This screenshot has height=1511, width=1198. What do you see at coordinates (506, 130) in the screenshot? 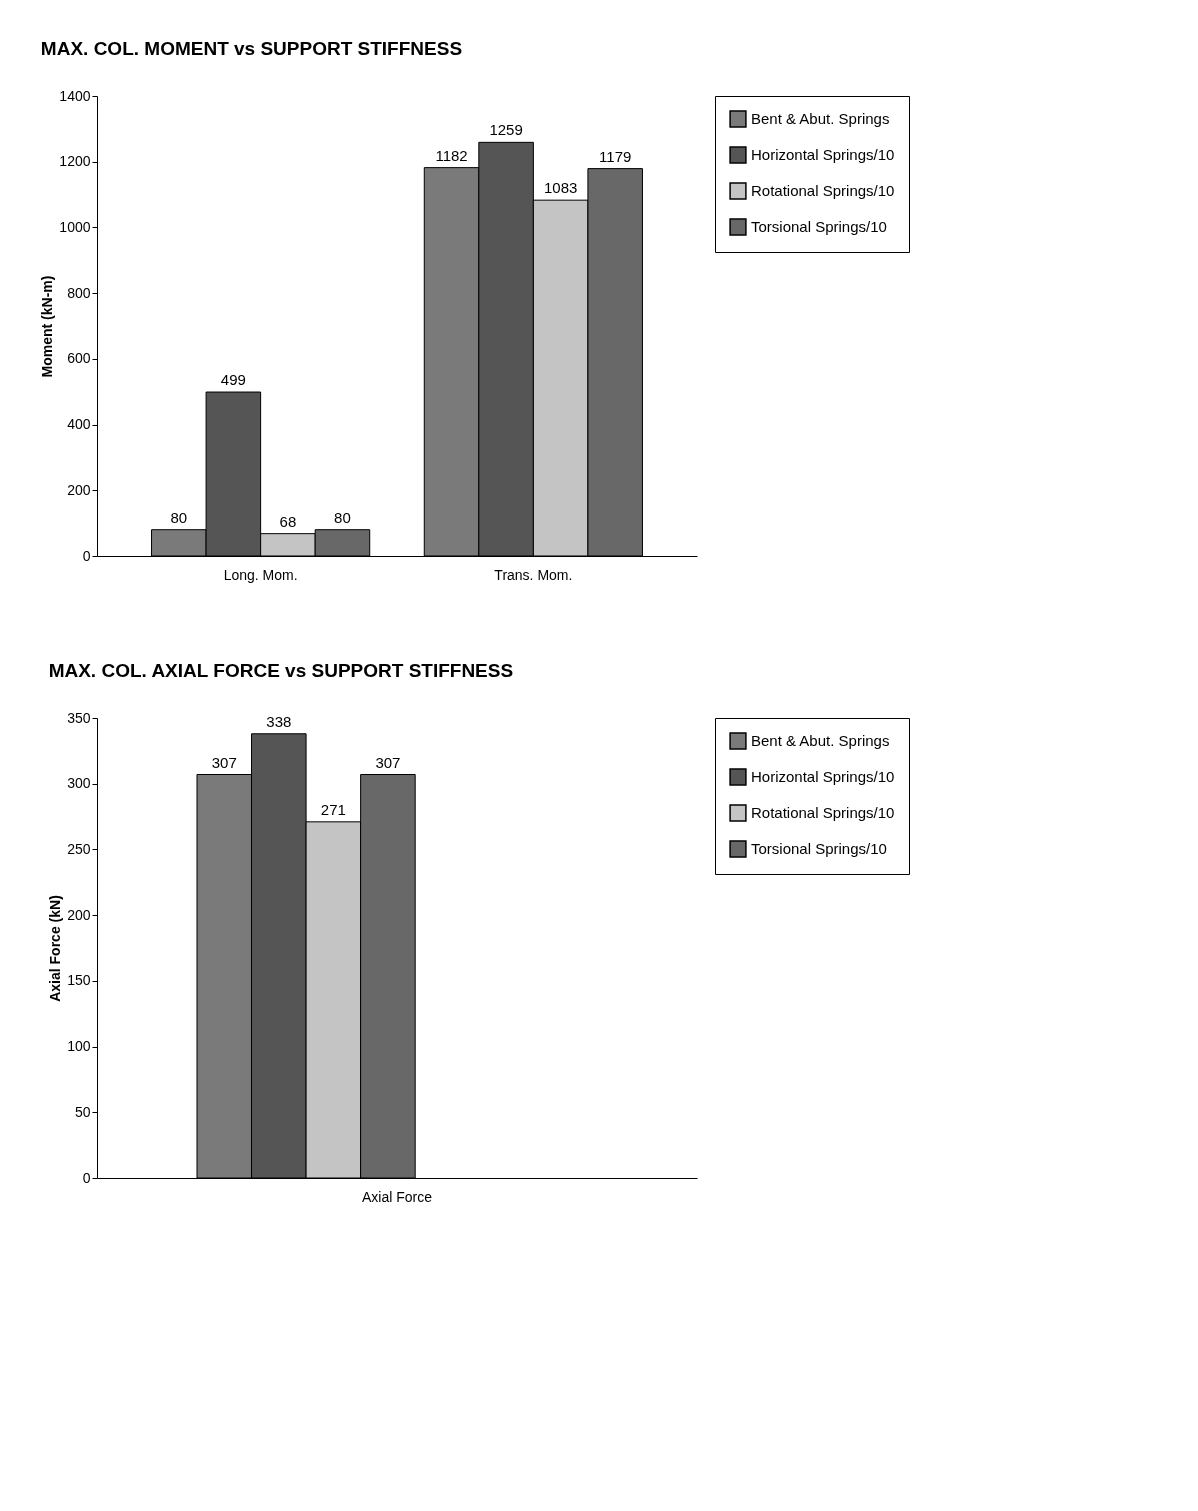
I see `data-label: 1259` at bounding box center [506, 130].